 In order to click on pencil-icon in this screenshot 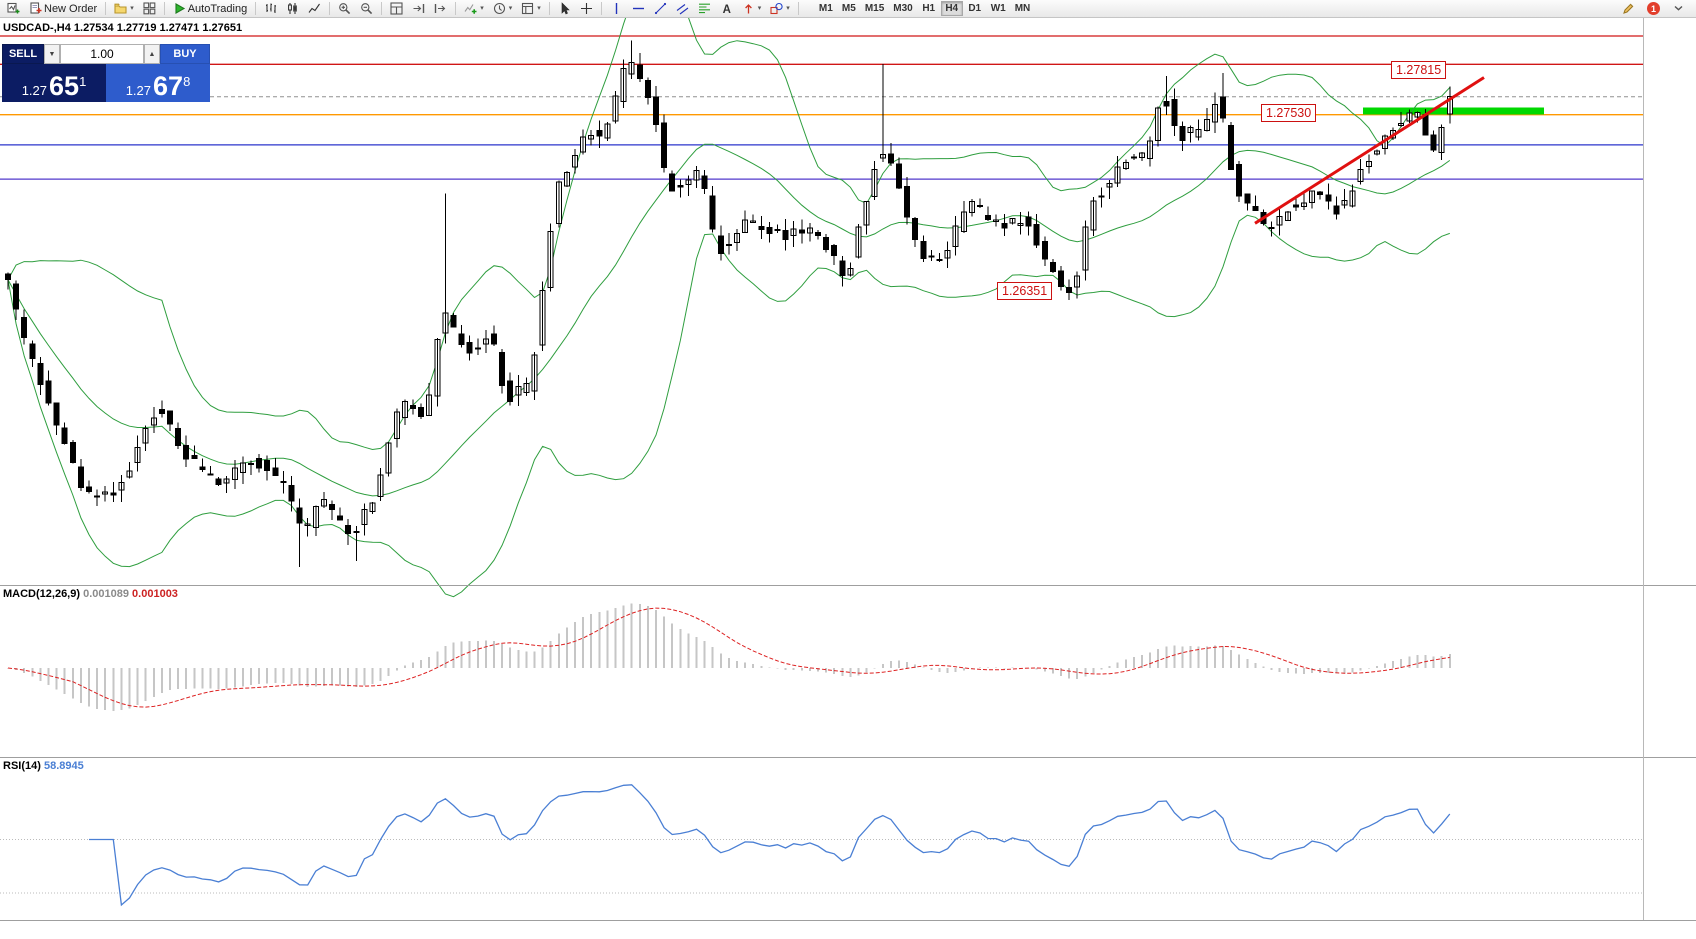, I will do `click(1628, 8)`.